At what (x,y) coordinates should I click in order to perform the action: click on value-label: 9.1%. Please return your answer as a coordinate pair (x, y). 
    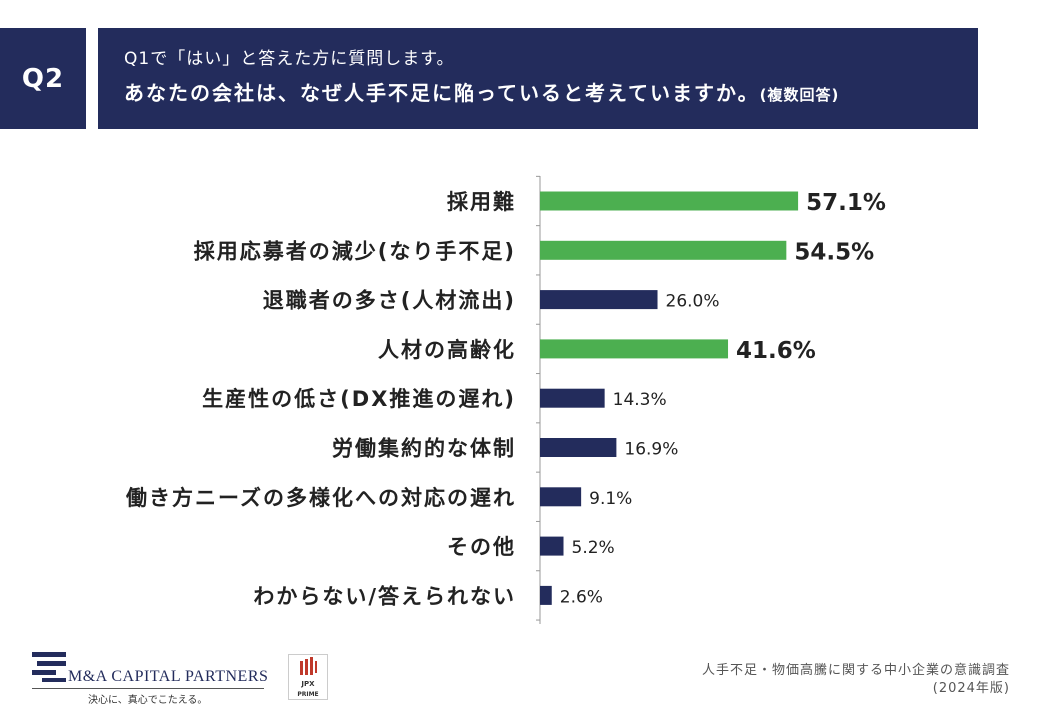
    Looking at the image, I should click on (610, 499).